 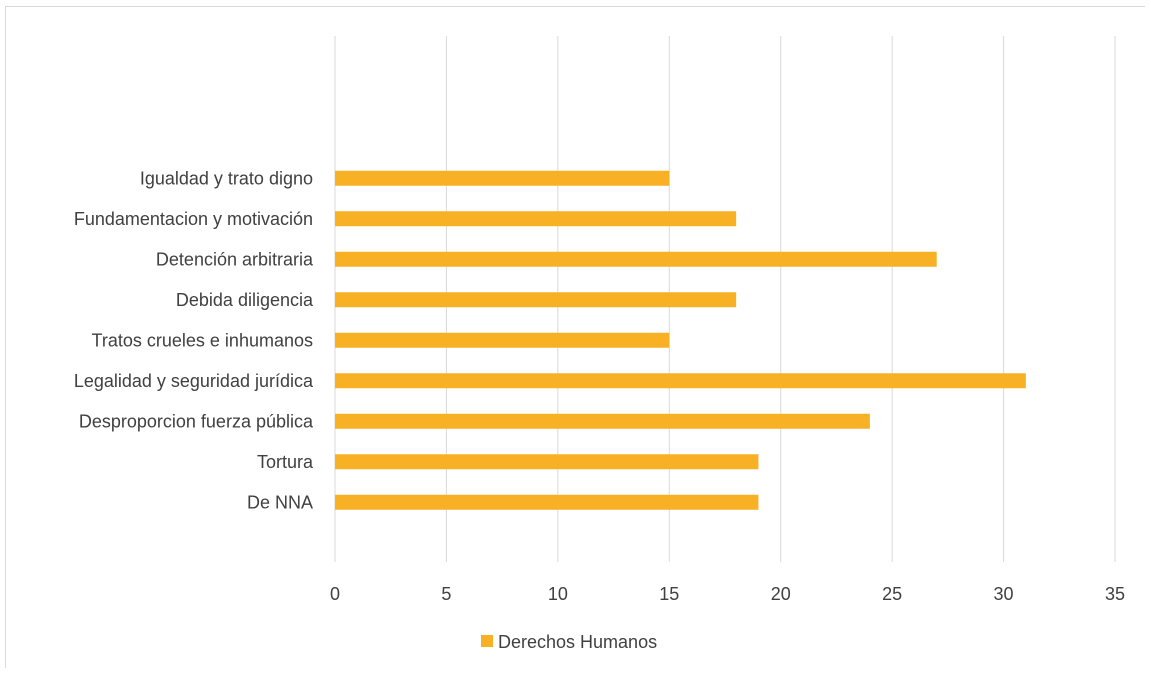 I want to click on legend-label: Derechos Humanos, so click(x=577, y=642).